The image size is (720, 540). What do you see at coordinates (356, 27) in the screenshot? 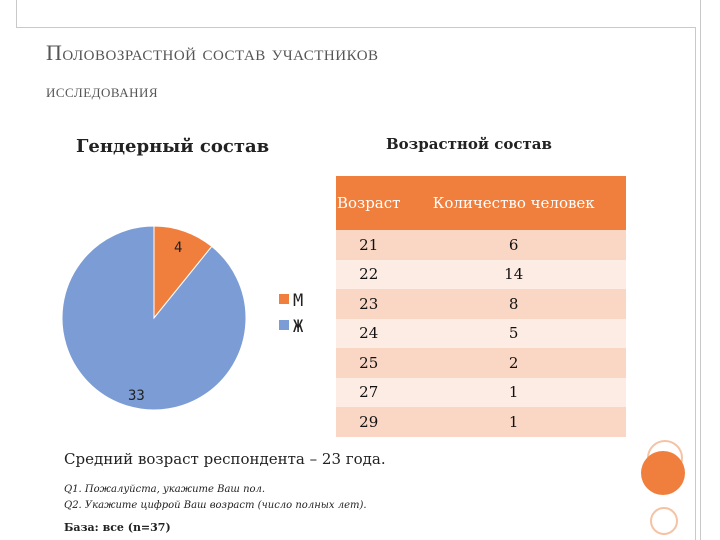
I see `frame-line-top-h` at bounding box center [356, 27].